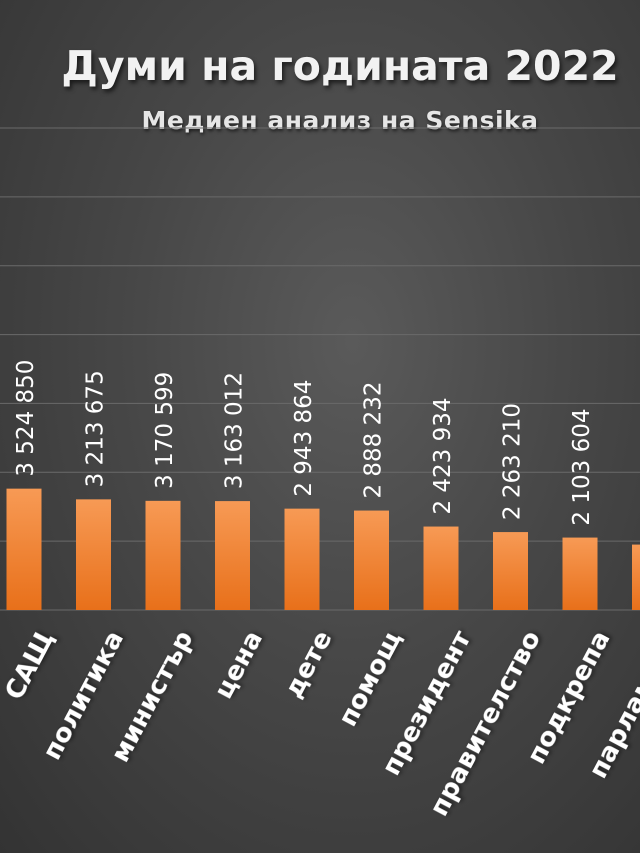 The height and width of the screenshot is (853, 640). Describe the element at coordinates (238, 665) in the screenshot. I see `category-label: цена` at that location.